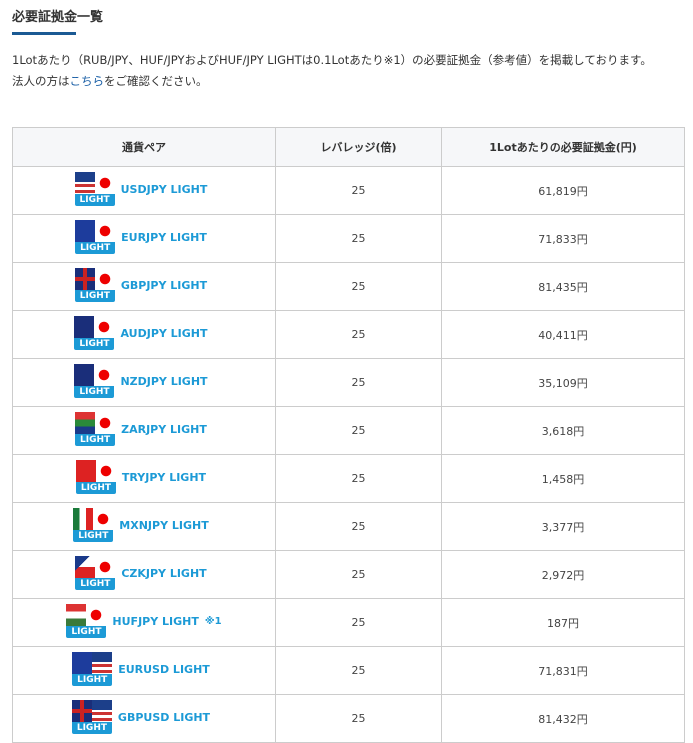  I want to click on pair-link: LIGHT GBPUSD LIGHT, so click(143, 717).